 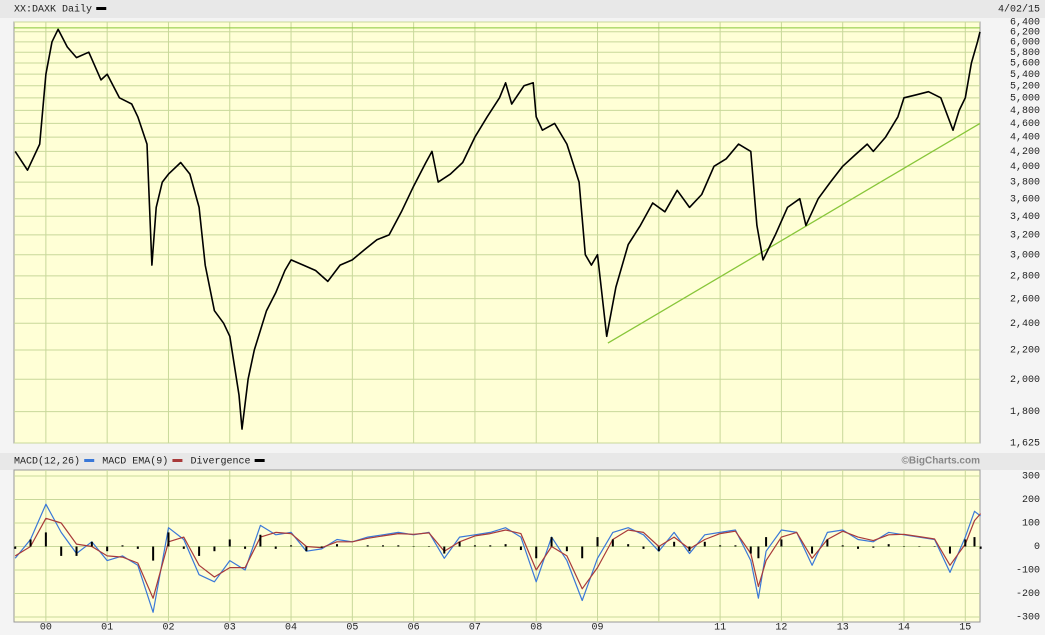 I want to click on y-tick-label: 3,000, so click(x=1025, y=255).